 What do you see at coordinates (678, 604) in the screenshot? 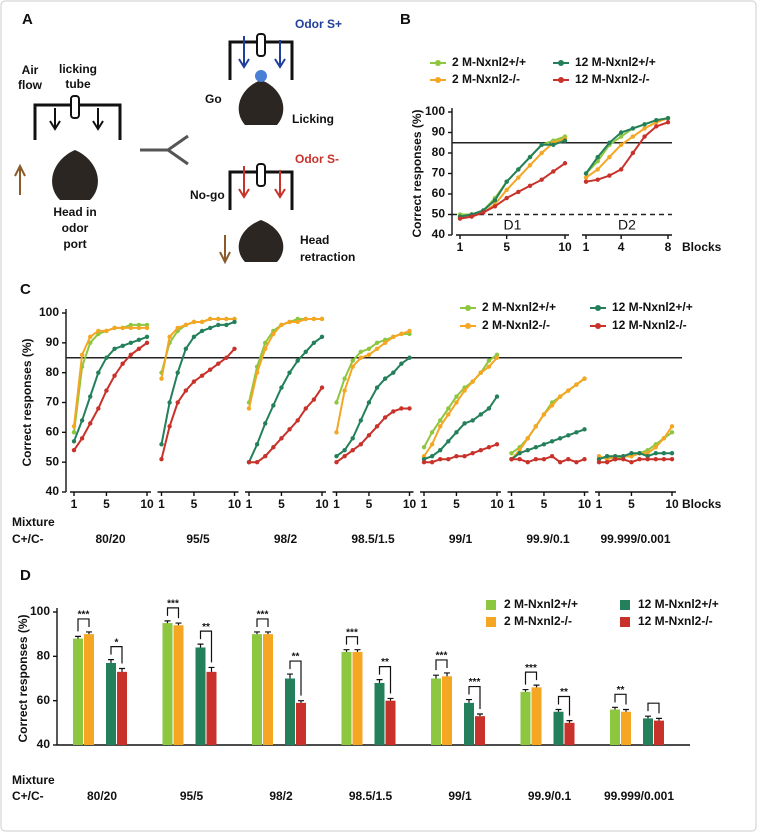
I see `legend-label: 12 M-Nxnl2+/+` at bounding box center [678, 604].